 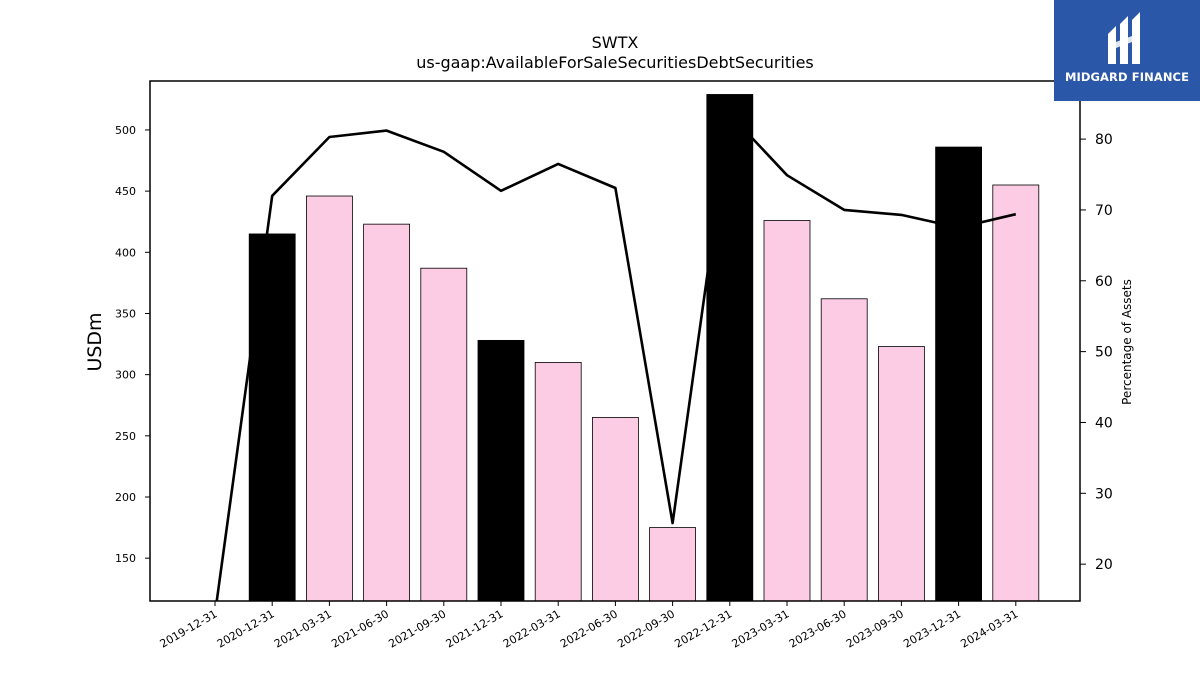 What do you see at coordinates (1127, 77) in the screenshot?
I see `logo-text: MIDGARD FINANCE` at bounding box center [1127, 77].